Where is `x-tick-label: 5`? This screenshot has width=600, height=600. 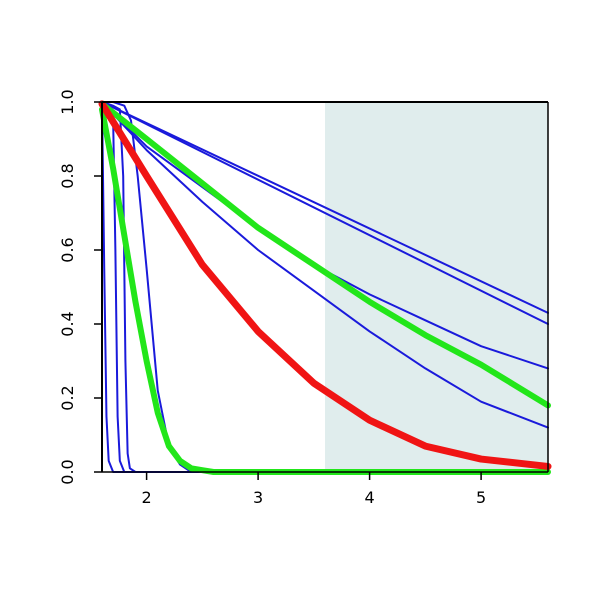
x-tick-label: 5 is located at coordinates (481, 497).